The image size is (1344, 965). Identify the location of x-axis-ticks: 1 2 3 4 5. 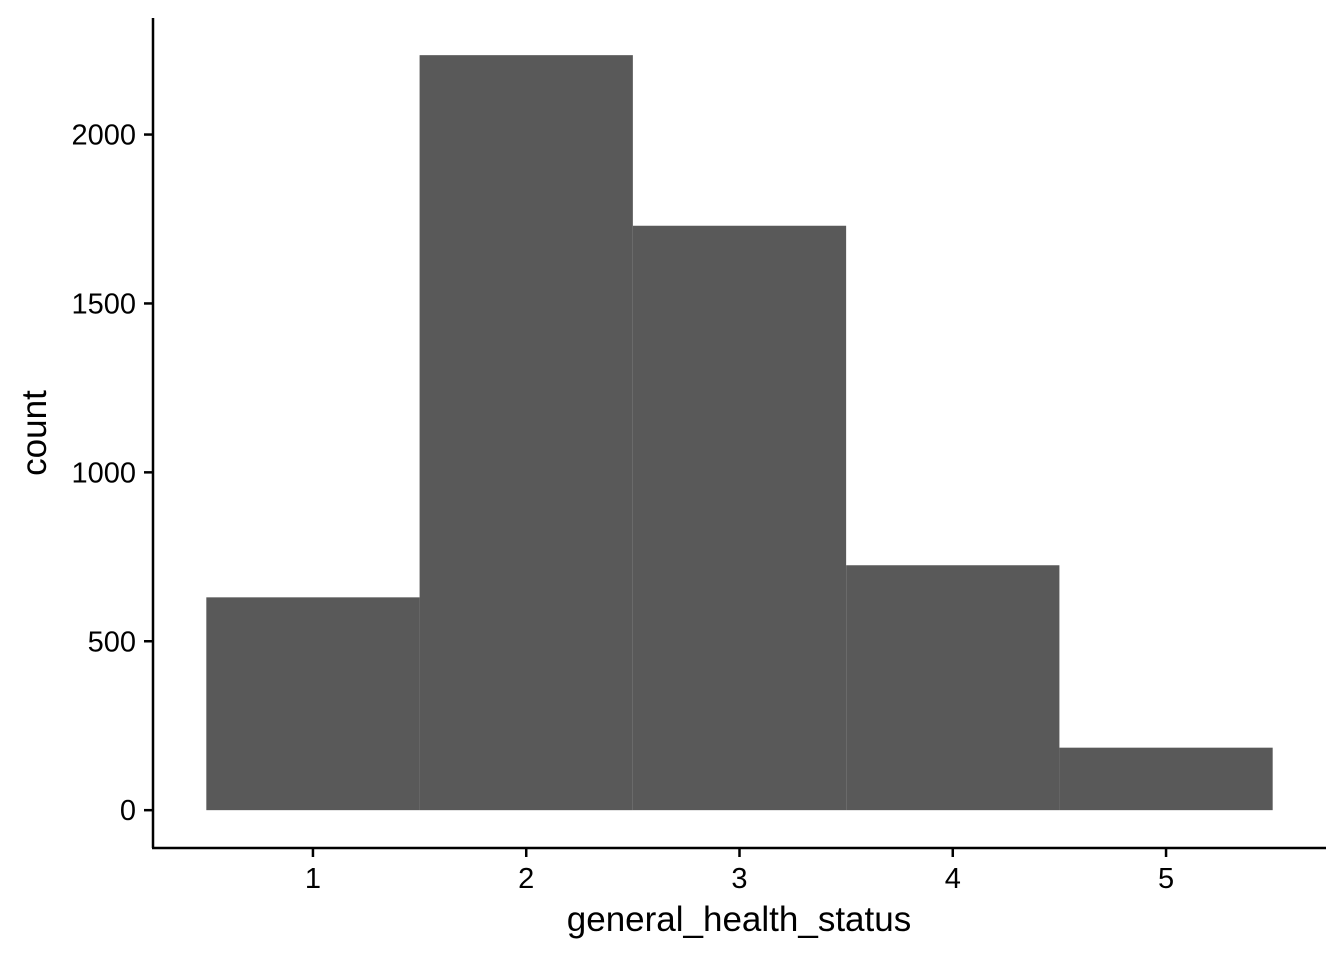
(739, 871).